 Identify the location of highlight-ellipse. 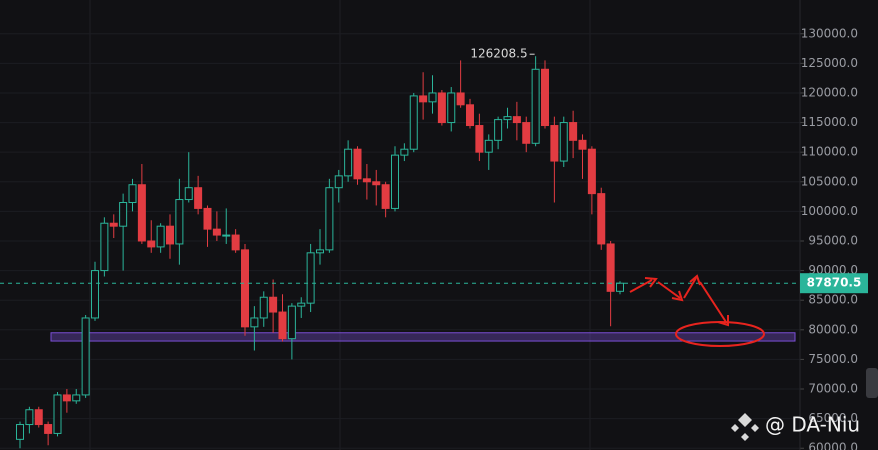
(720, 334).